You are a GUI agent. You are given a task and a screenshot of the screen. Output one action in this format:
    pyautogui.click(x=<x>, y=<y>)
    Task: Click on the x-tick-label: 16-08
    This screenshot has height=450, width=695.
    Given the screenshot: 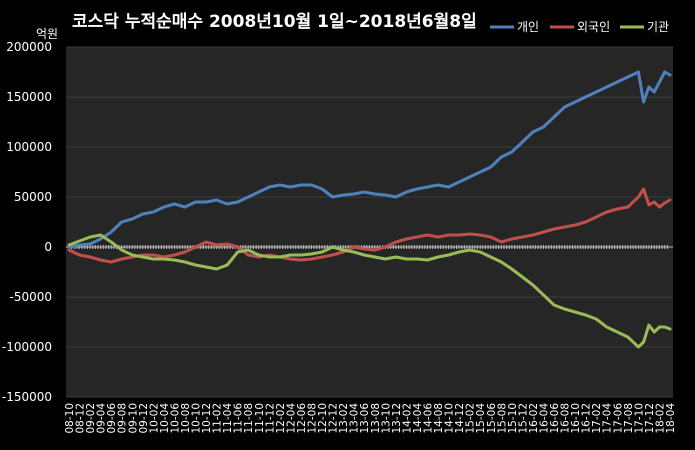 What is the action you would take?
    pyautogui.click(x=566, y=418)
    